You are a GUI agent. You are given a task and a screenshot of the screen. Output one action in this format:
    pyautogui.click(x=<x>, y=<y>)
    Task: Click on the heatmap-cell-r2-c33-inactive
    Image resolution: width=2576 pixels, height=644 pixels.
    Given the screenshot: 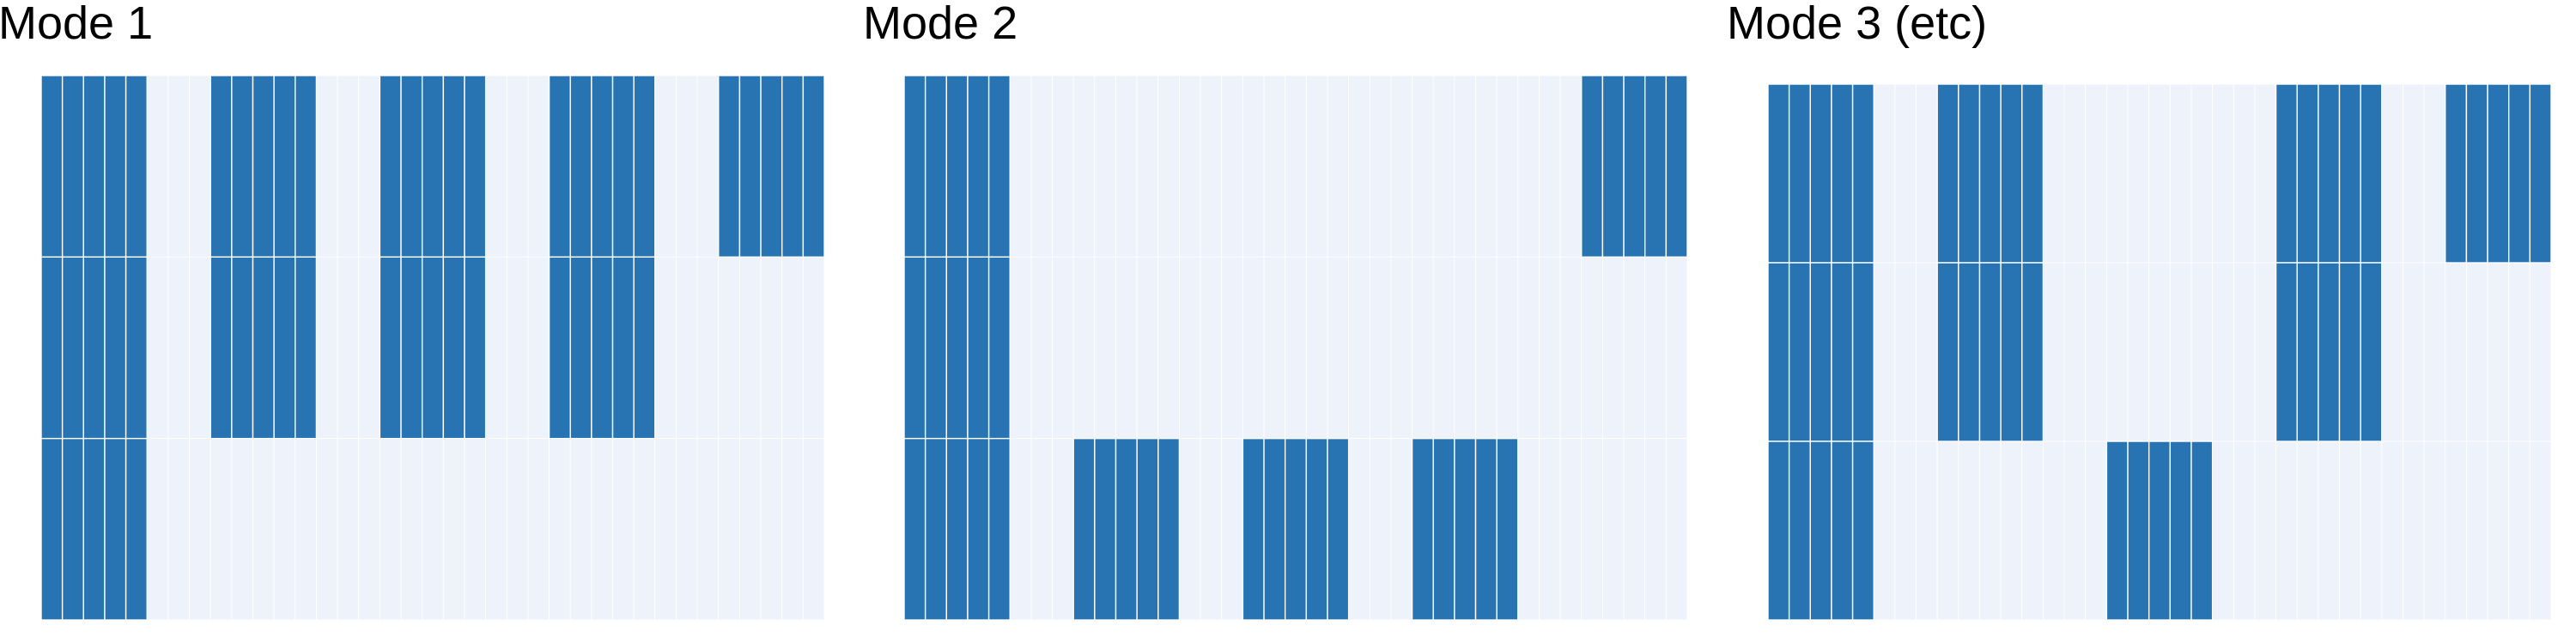 What is the action you would take?
    pyautogui.click(x=1613, y=530)
    